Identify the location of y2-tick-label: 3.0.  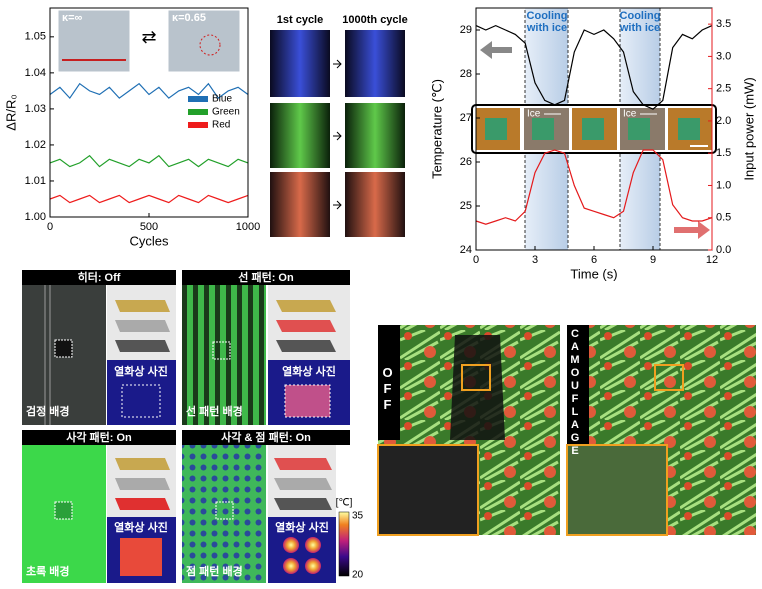
(723, 56).